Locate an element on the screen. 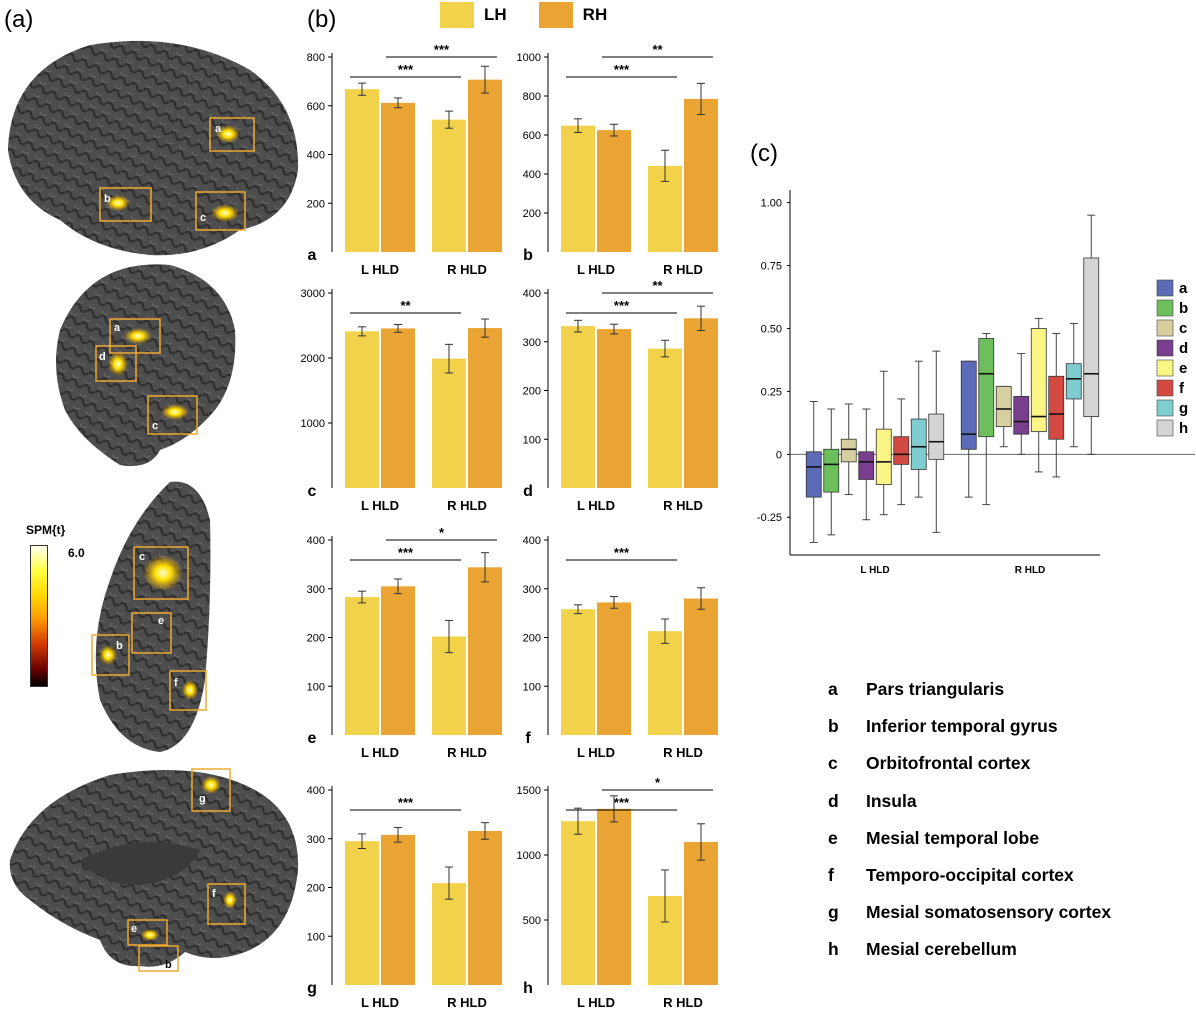  roi-box-c is located at coordinates (220, 211).